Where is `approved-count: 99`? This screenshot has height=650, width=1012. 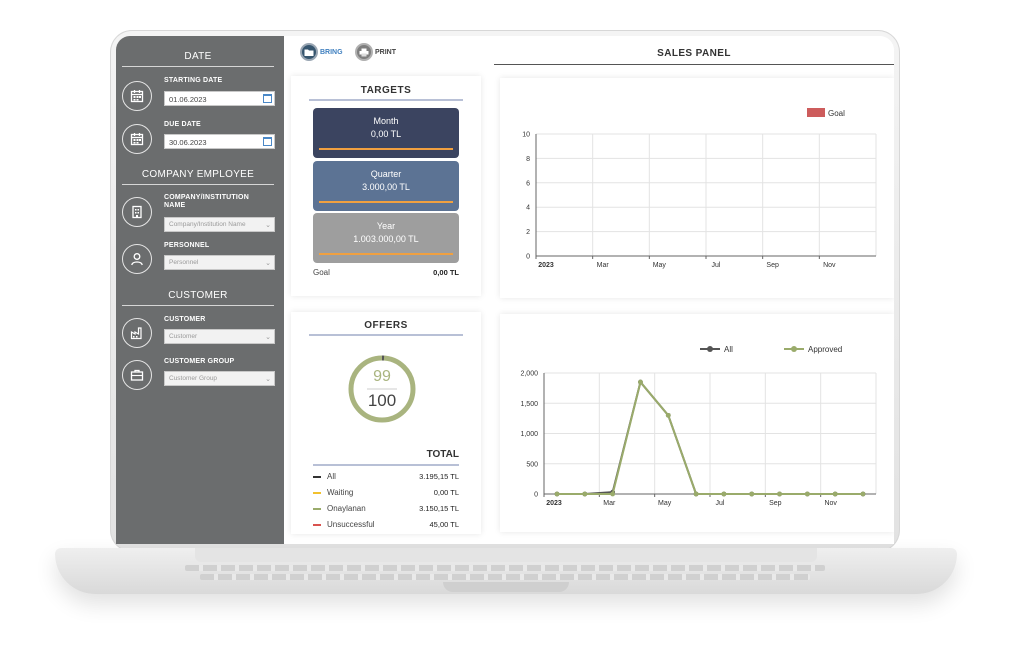 approved-count: 99 is located at coordinates (382, 376).